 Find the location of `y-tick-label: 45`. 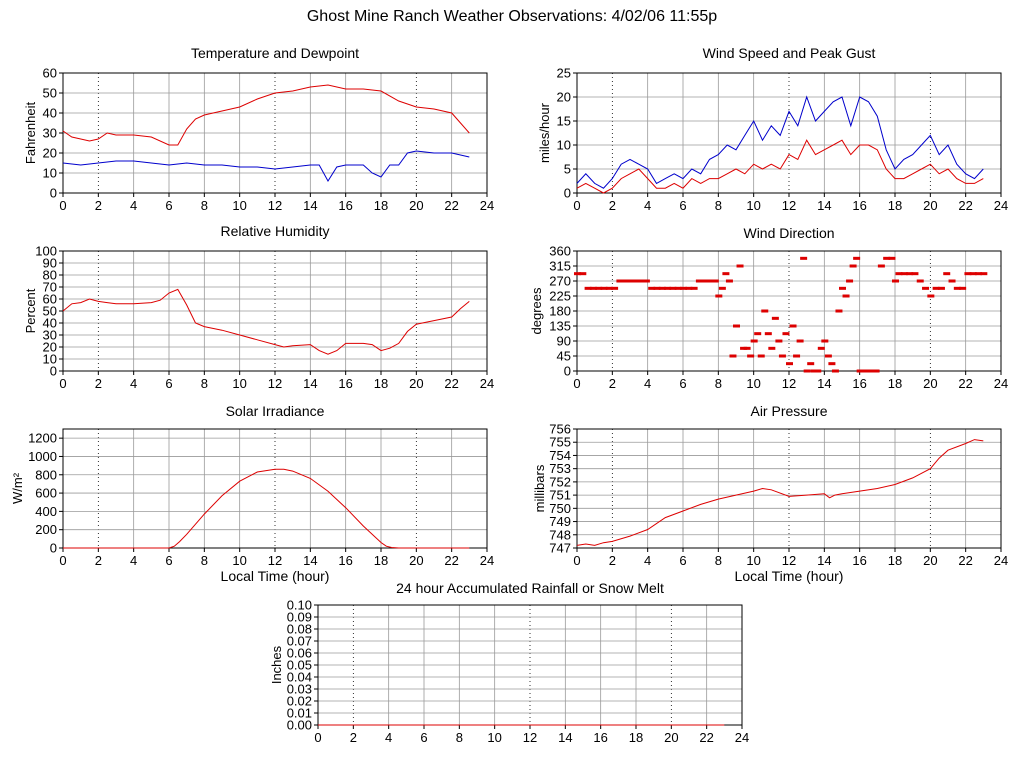

y-tick-label: 45 is located at coordinates (564, 356).